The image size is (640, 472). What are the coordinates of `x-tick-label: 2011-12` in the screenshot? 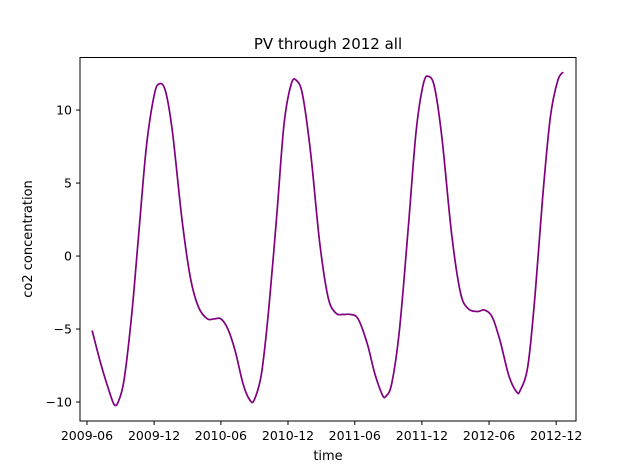 It's located at (422, 435).